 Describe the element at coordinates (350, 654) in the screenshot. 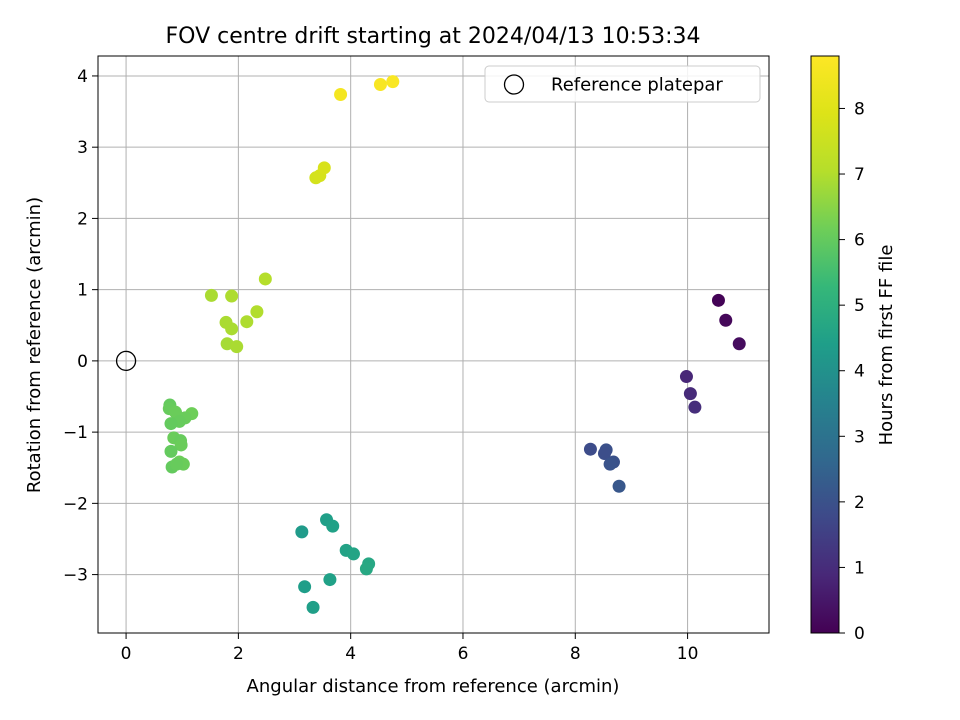

I see `x-tick-label: 4` at that location.